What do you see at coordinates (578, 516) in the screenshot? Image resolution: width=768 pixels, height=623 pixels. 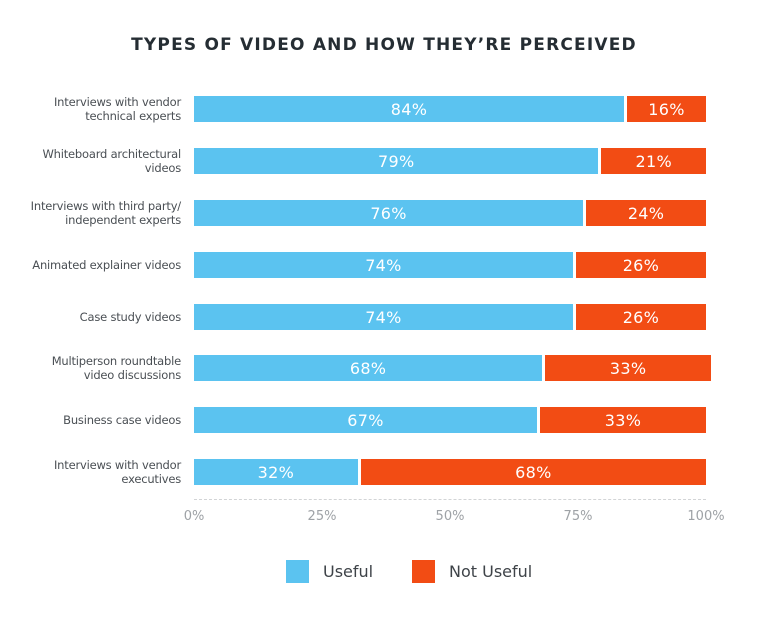 I see `x-tick-label: 75%` at bounding box center [578, 516].